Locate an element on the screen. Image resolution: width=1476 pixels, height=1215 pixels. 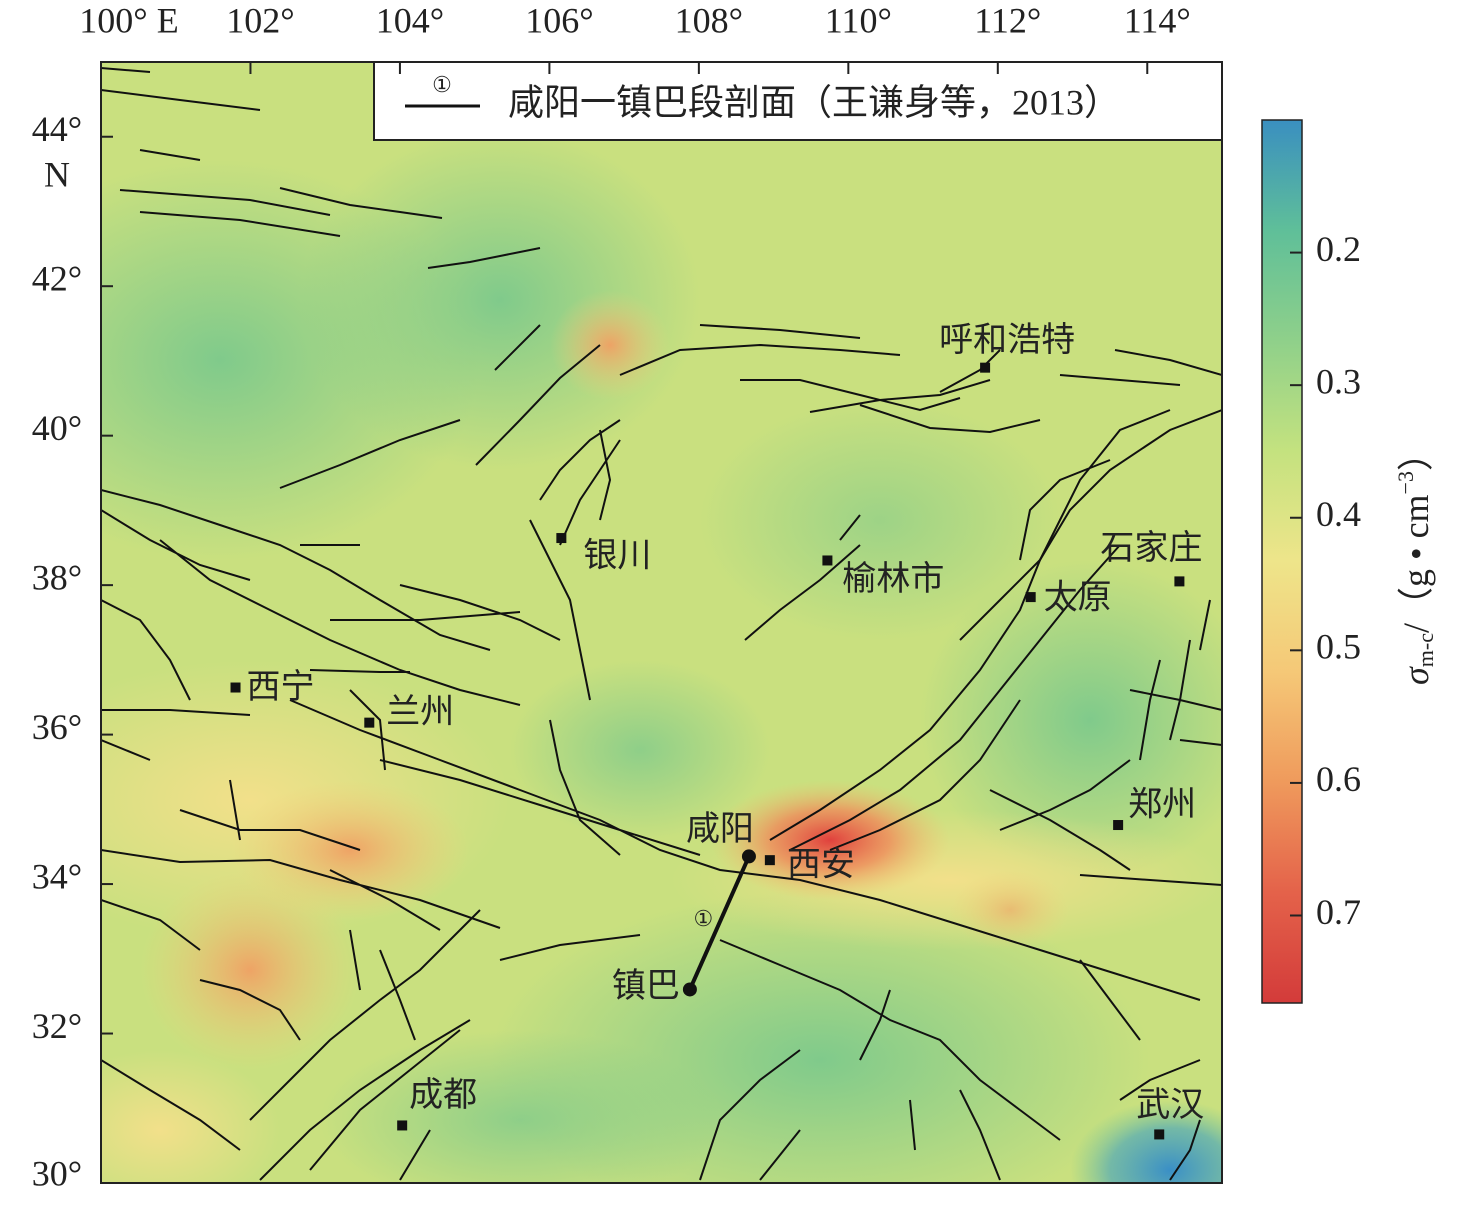
colorbar-unit: /（g • cm is located at coordinates (1416, 563).